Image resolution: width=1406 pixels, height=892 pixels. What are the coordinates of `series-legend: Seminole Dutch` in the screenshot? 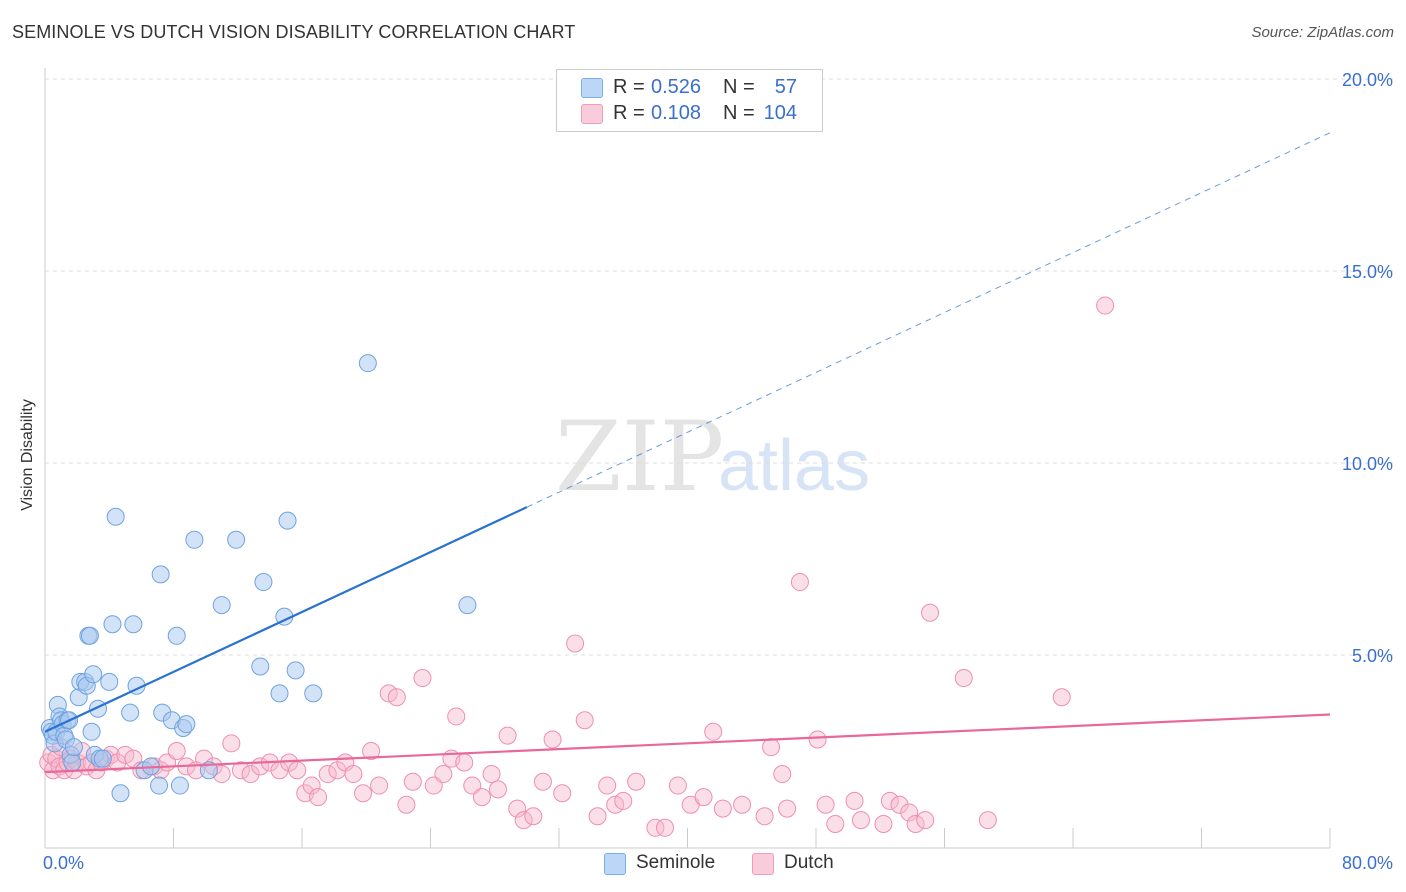 It's located at (703, 864).